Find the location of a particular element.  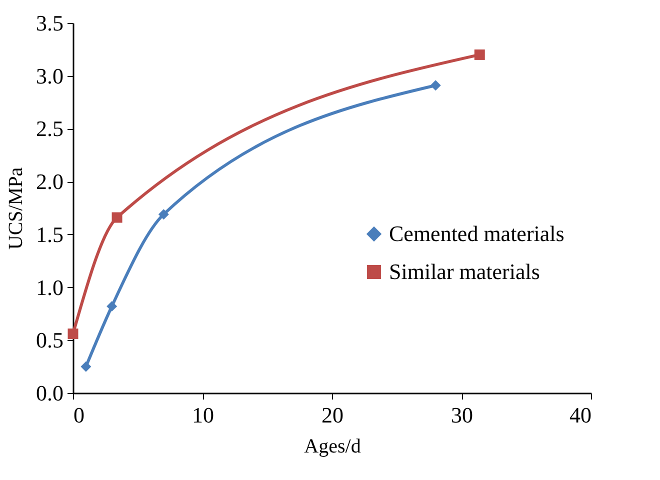

y-tick-label: 2.5 is located at coordinates (50, 129).